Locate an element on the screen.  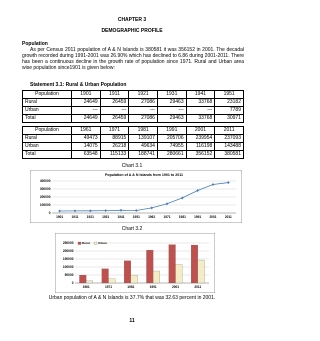
chart-frame is located at coordinates (136, 196).